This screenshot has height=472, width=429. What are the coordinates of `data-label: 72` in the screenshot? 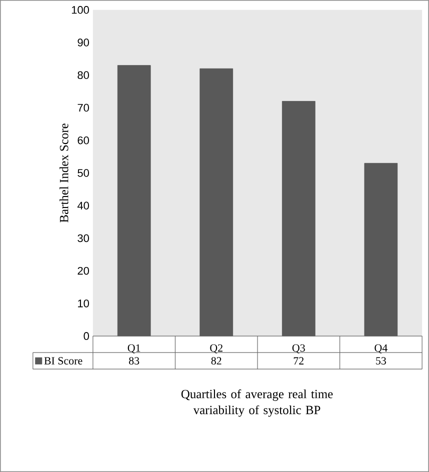 It's located at (299, 360).